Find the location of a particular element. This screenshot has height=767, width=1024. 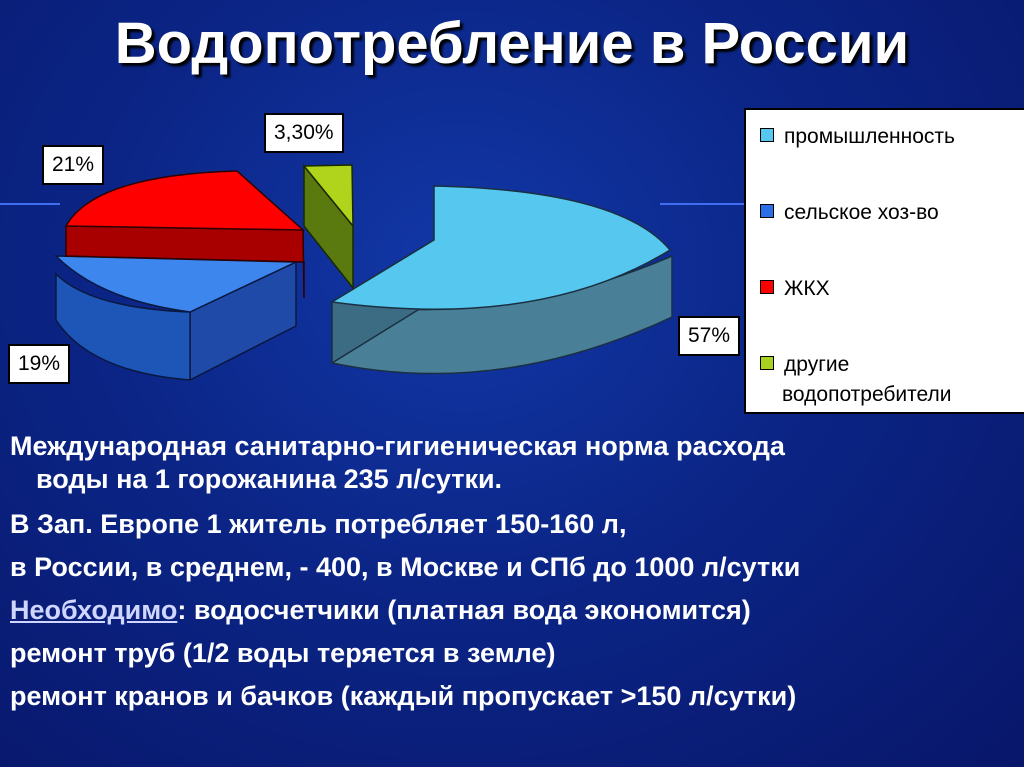

legend-label-other-line2: водопотребители is located at coordinates (867, 394).